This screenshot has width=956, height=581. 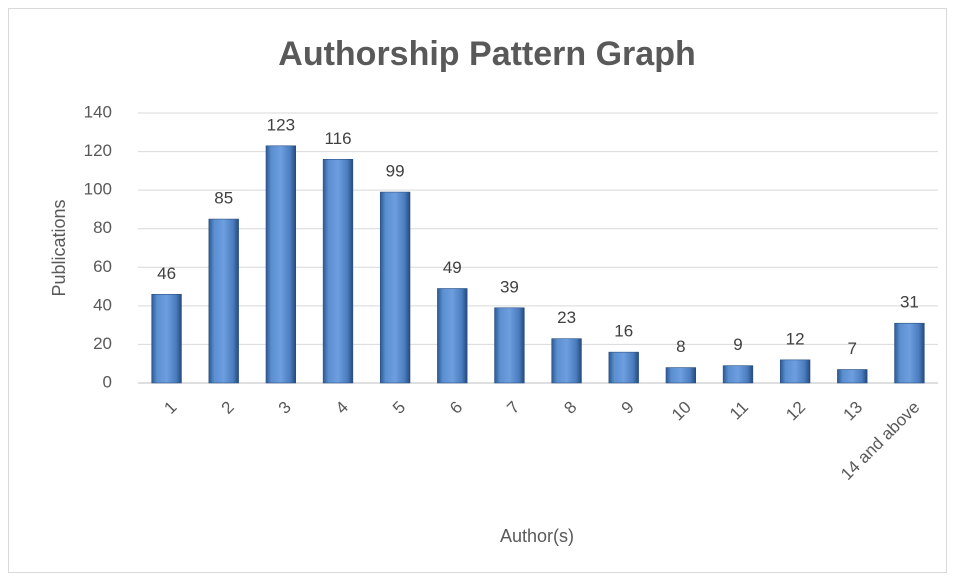 I want to click on x-axis-title: Author(s), so click(x=537, y=536).